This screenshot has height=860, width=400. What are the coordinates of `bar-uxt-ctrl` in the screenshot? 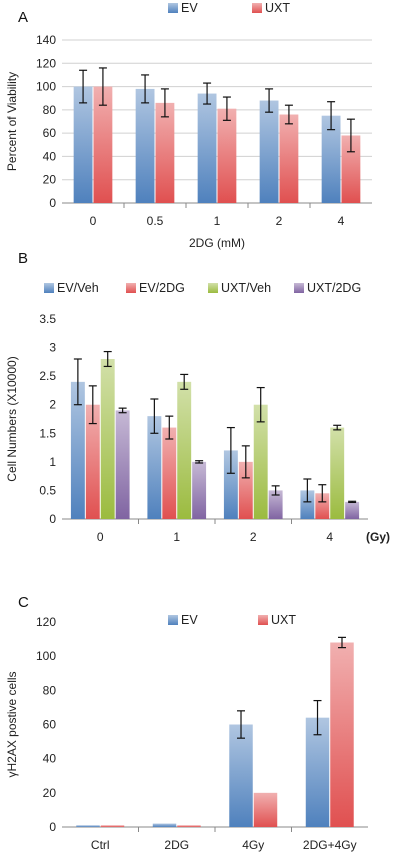 It's located at (112, 826).